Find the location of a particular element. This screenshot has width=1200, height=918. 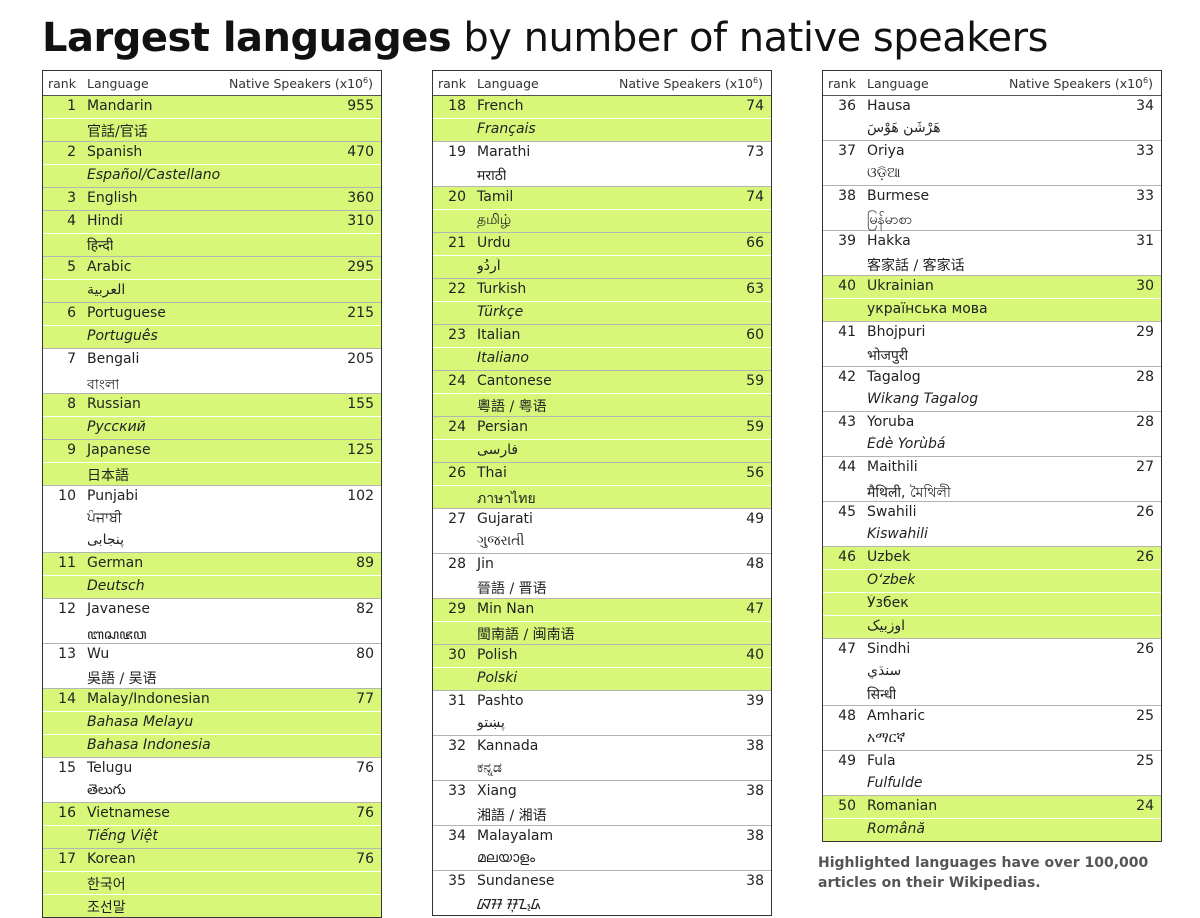

rank-cell: 6 is located at coordinates (71, 313).